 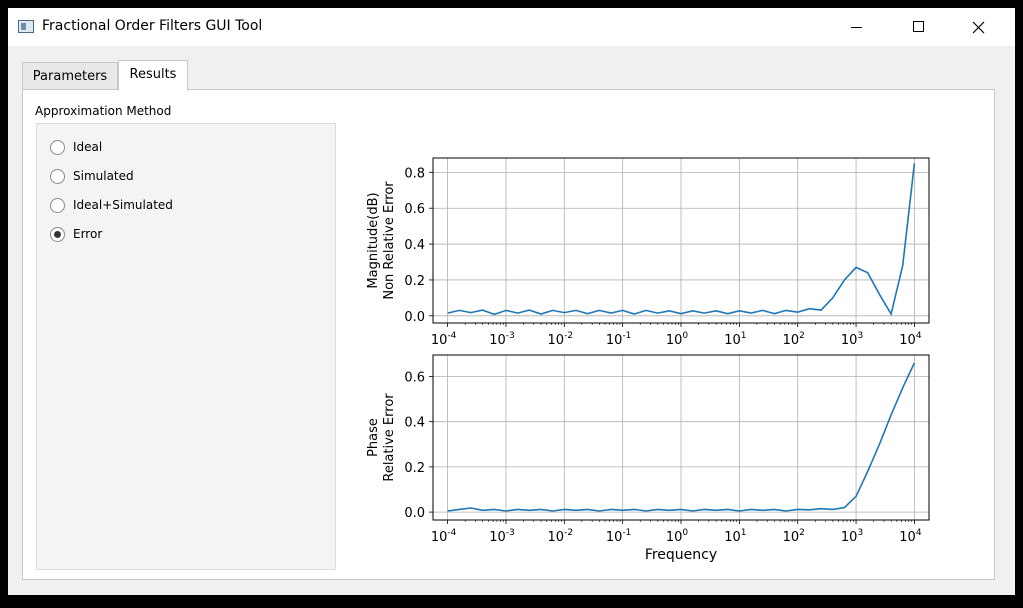 I want to click on chart2-y-tick-label: 0.4, so click(x=414, y=423).